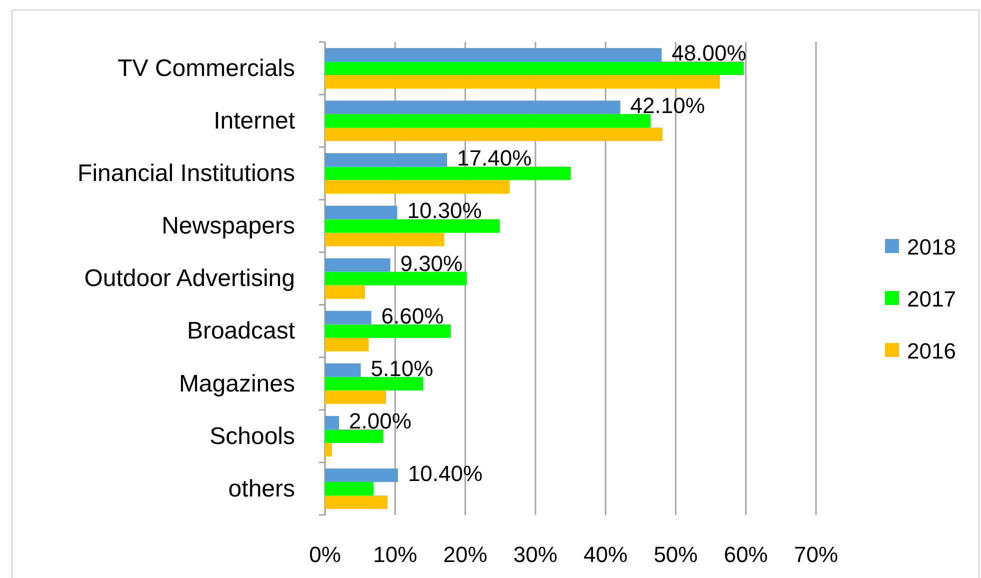  What do you see at coordinates (931, 247) in the screenshot?
I see `legend-label: 2018` at bounding box center [931, 247].